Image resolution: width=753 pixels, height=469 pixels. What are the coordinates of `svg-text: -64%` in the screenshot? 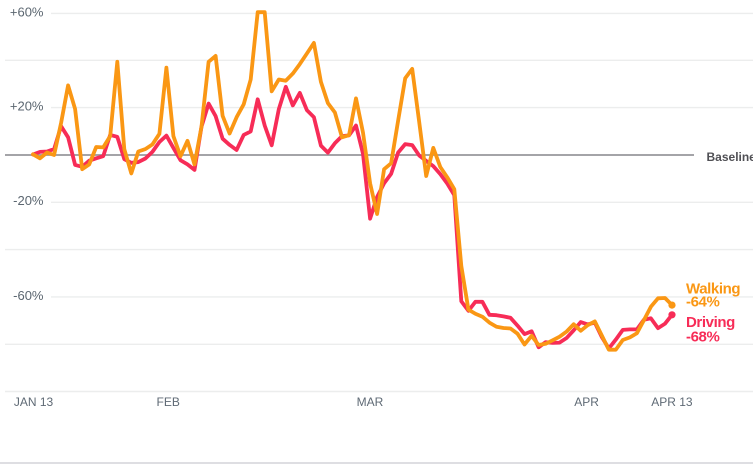 It's located at (702, 301).